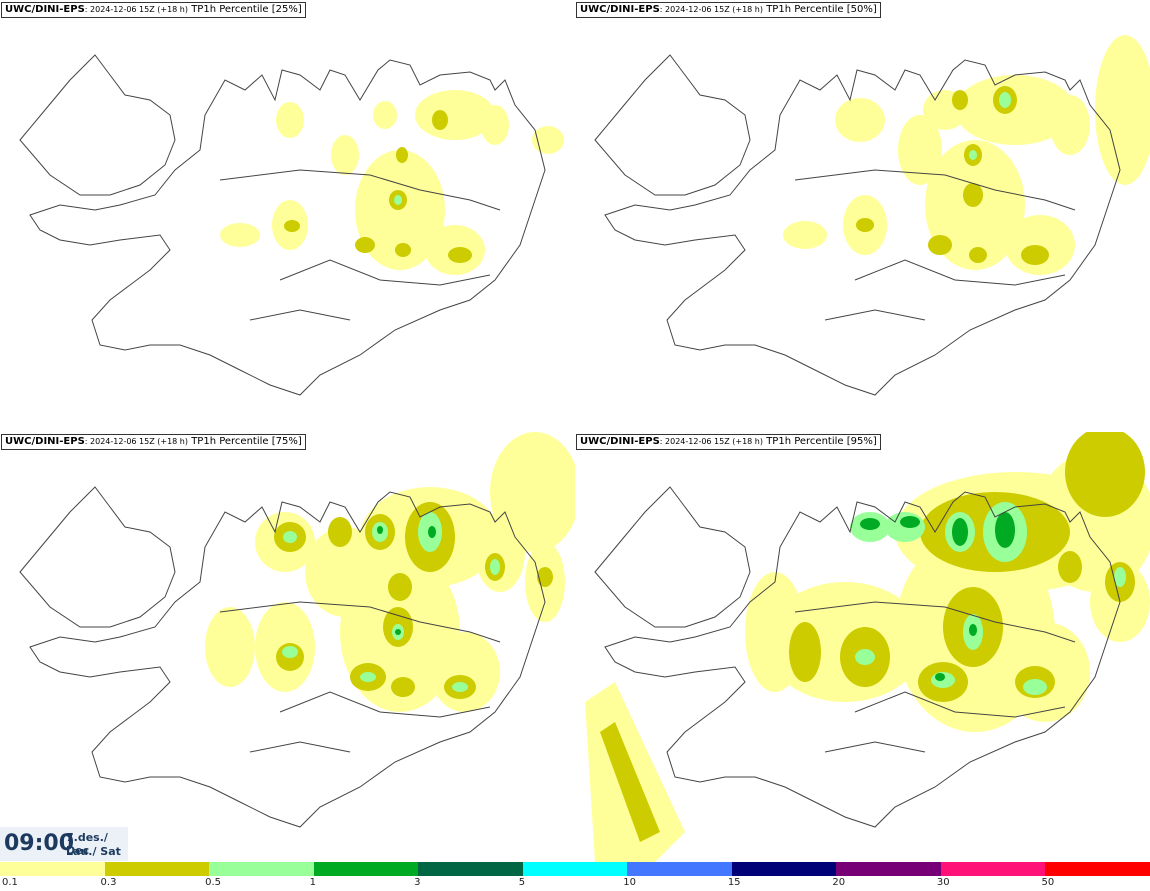  I want to click on legend-label: 10, so click(629, 882).